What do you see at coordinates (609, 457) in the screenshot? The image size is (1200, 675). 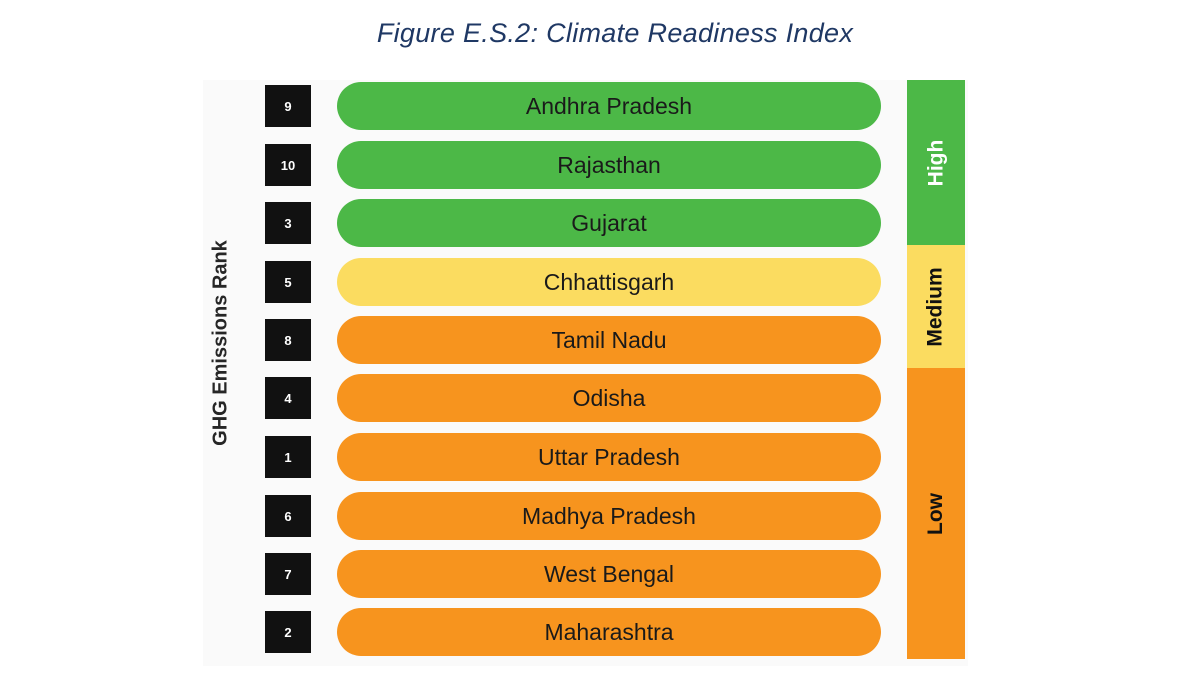 I see `state-pill: Uttar Pradesh` at bounding box center [609, 457].